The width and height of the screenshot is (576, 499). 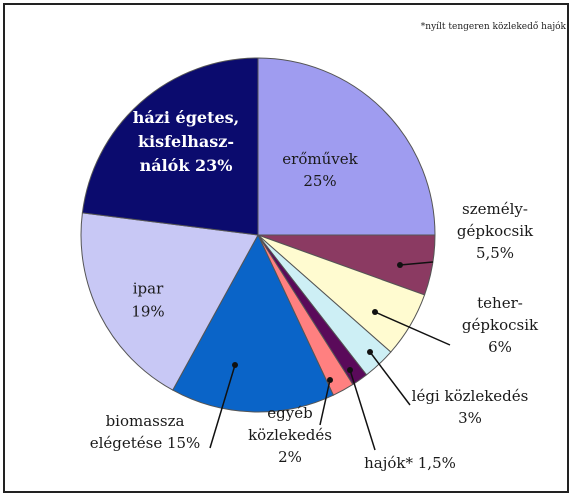 I want to click on slice-label: erőművek 25%, so click(x=320, y=170).